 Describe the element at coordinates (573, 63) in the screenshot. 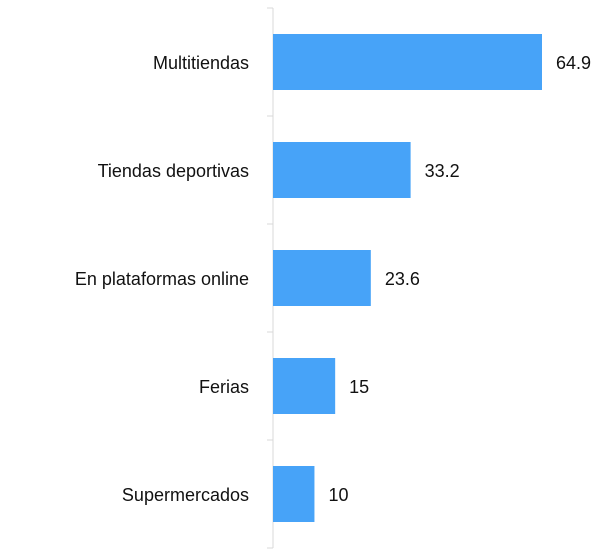

I see `value-label: 64.9` at that location.